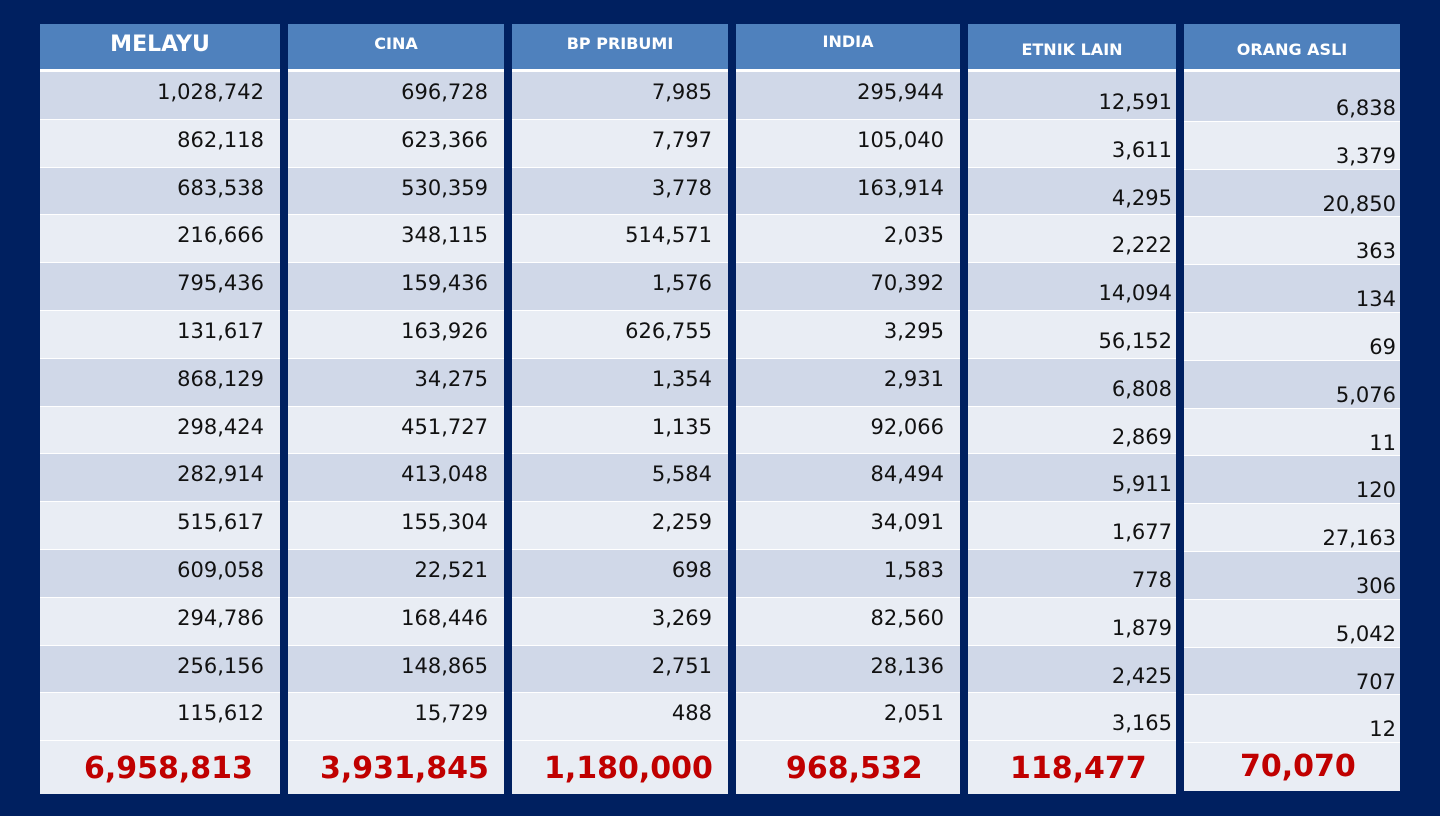 The height and width of the screenshot is (816, 1440). Describe the element at coordinates (396, 143) in the screenshot. I see `table-cell: 623,366` at that location.